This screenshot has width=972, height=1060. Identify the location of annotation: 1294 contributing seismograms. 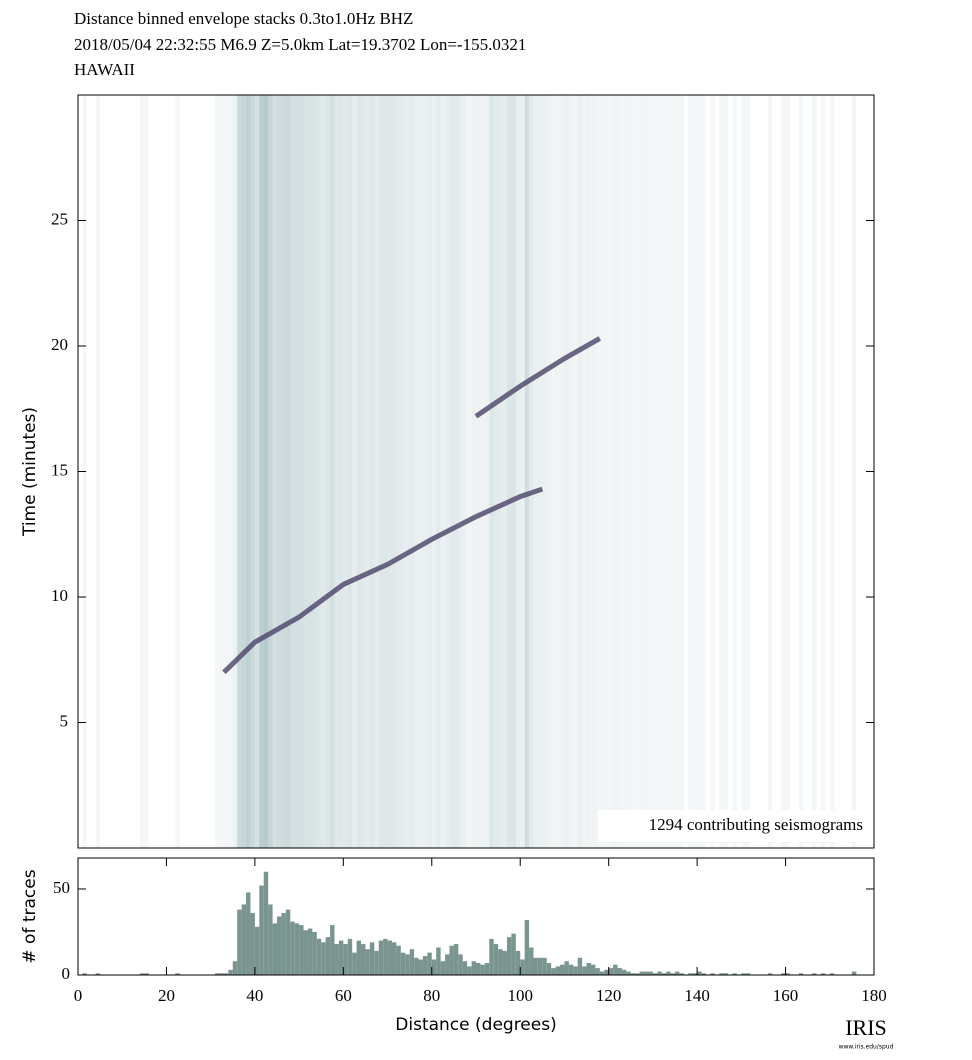
(756, 824).